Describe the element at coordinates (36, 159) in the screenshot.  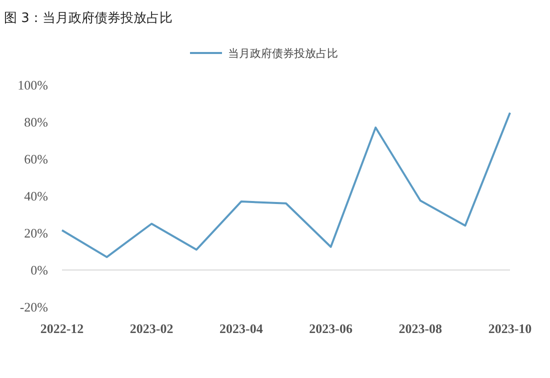
I see `y-tick-label: 60%` at that location.